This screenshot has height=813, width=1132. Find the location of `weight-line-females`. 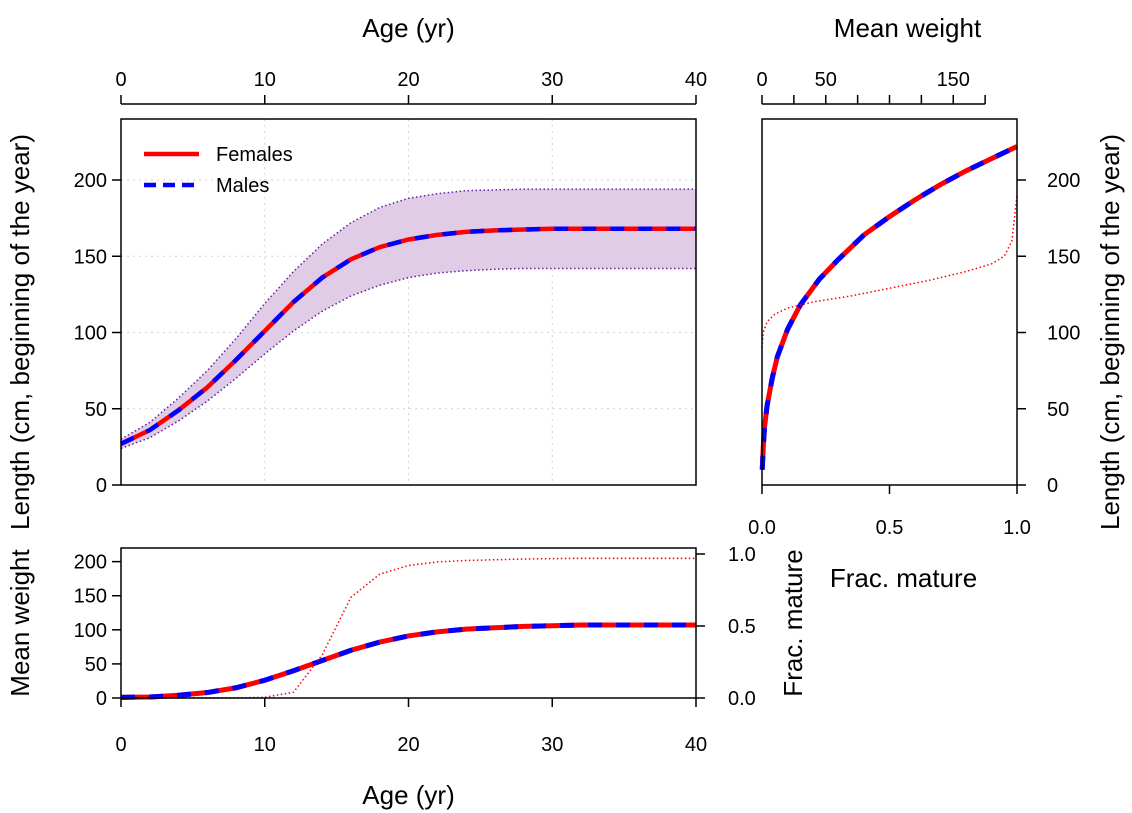

weight-line-females is located at coordinates (408, 661).